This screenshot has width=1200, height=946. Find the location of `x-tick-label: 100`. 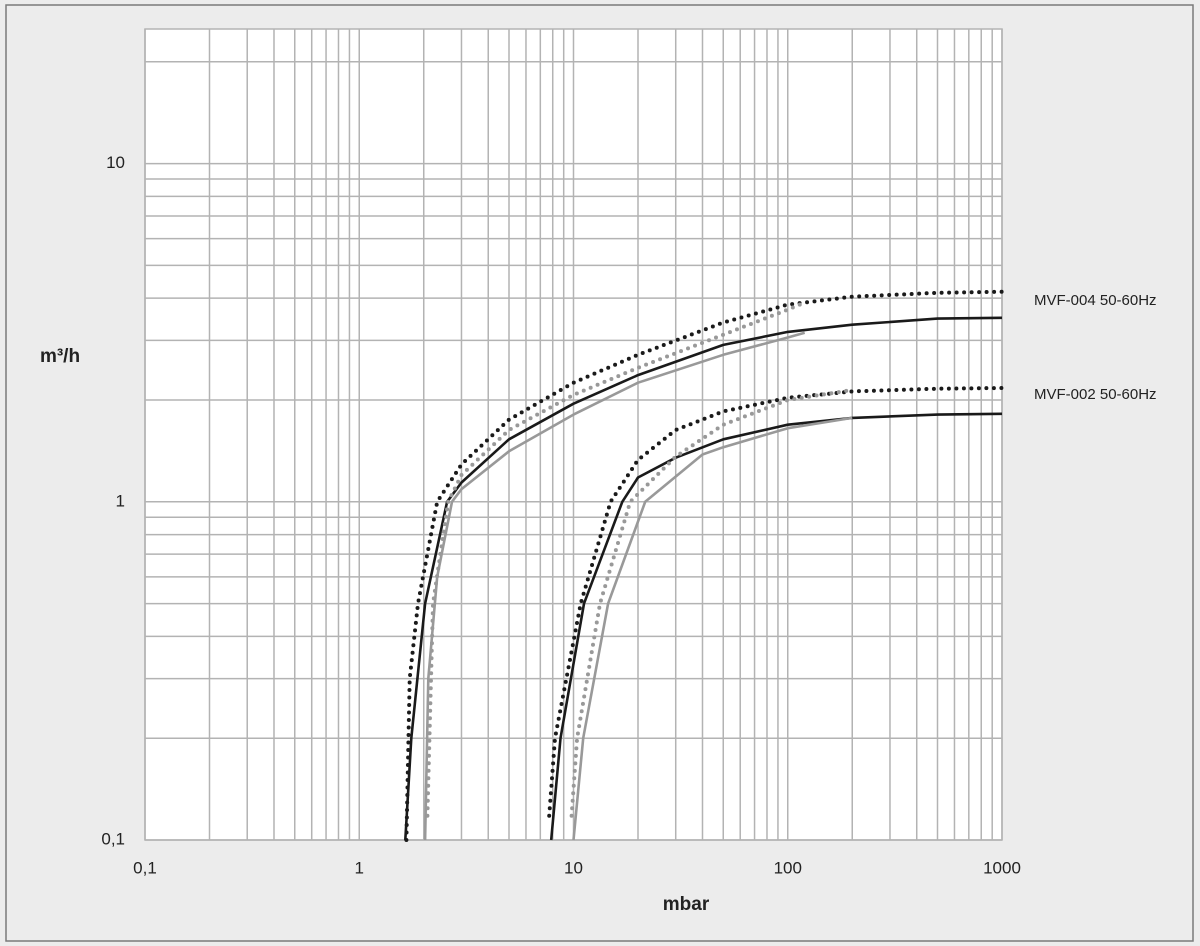

x-tick-label: 100 is located at coordinates (788, 867).